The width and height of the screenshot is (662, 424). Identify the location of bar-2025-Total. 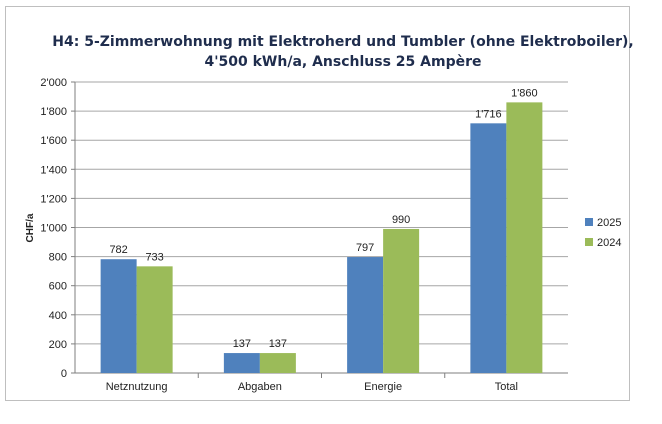
(488, 248).